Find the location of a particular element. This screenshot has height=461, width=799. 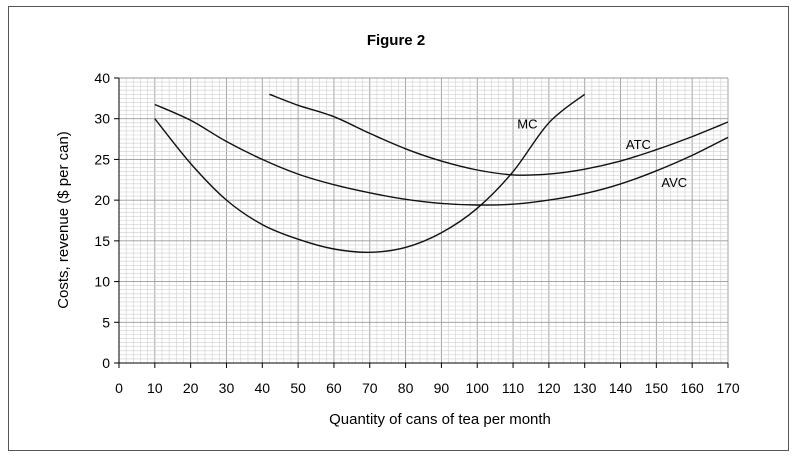

chart-title: Figure 2 is located at coordinates (396, 40).